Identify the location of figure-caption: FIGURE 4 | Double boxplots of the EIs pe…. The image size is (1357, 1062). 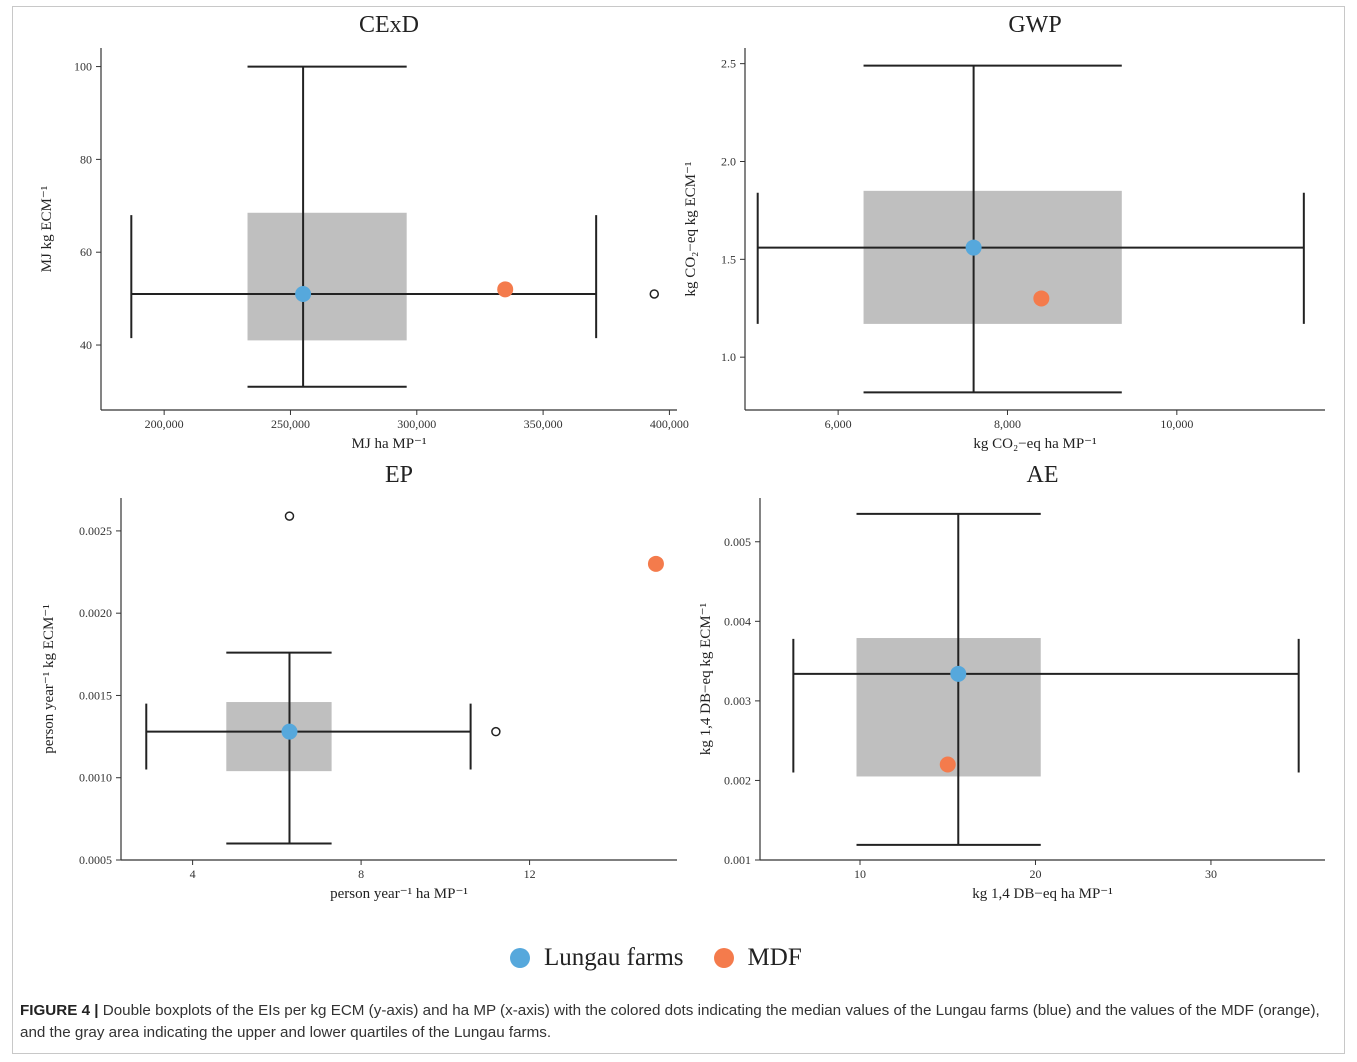
(675, 1022).